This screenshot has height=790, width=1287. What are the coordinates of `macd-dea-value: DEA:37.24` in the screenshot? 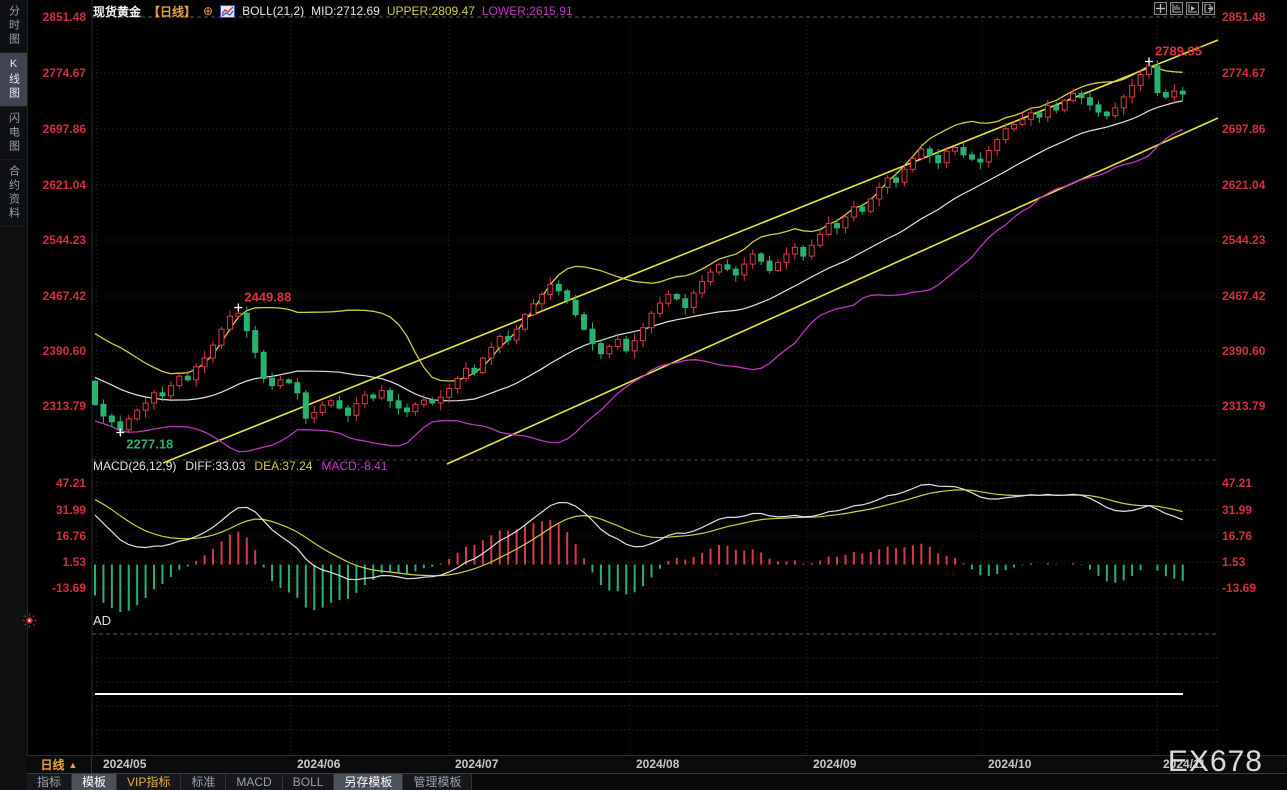 It's located at (283, 466).